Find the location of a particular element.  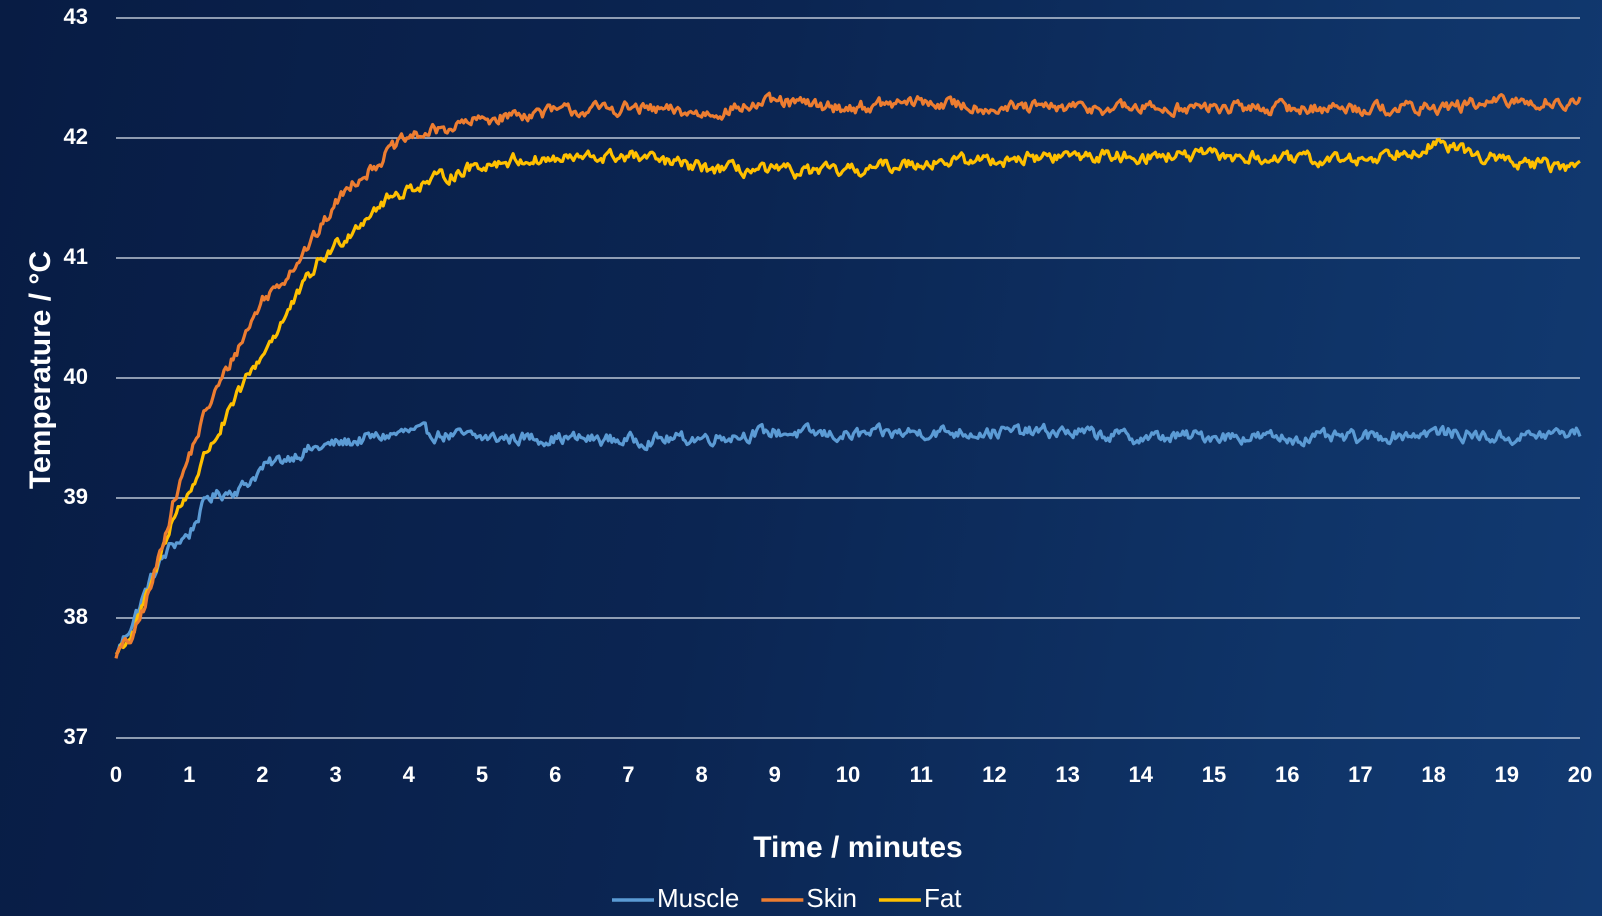

x-tick-label: 1 is located at coordinates (189, 774).